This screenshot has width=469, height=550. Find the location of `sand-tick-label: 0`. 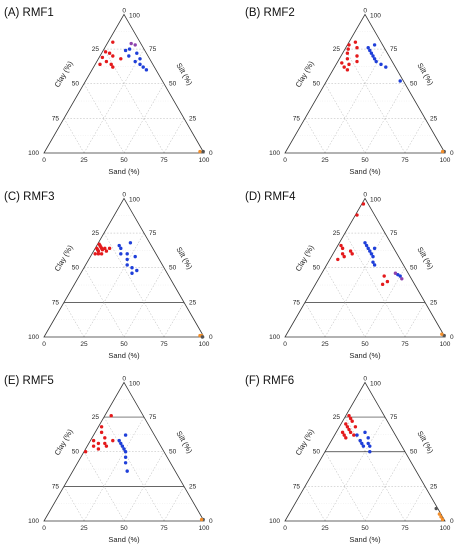

sand-tick-label: 0 is located at coordinates (285, 160).